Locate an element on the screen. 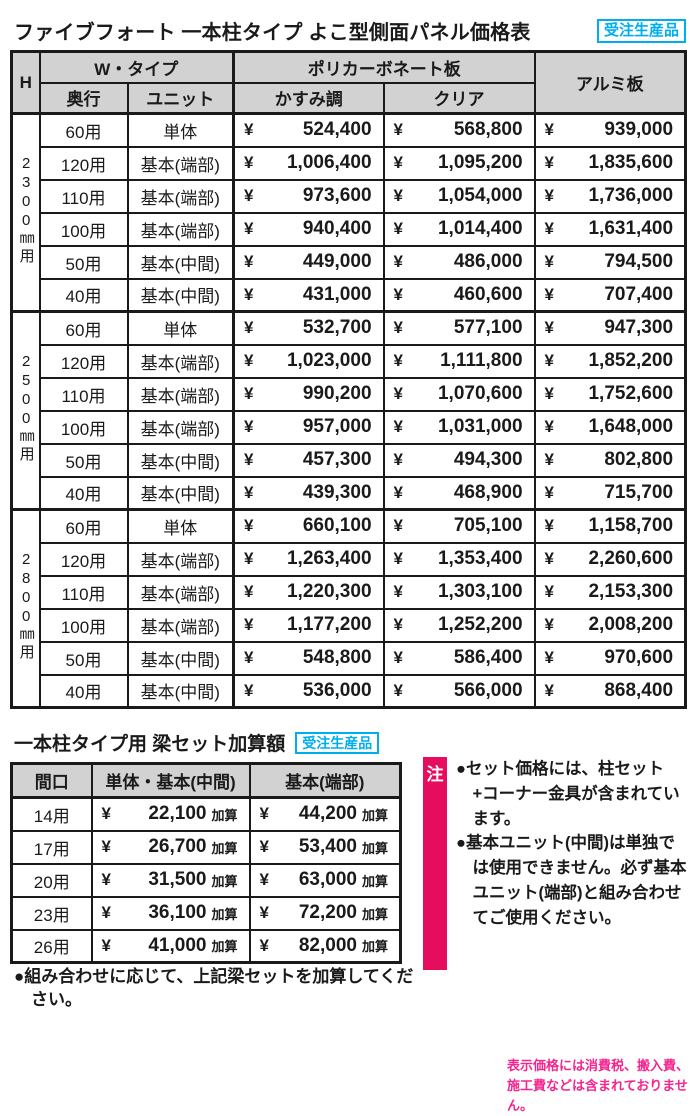 The height and width of the screenshot is (1116, 694). beam-table-row: 14用 ¥22,100 加算 ¥44,200 加算 is located at coordinates (206, 814).